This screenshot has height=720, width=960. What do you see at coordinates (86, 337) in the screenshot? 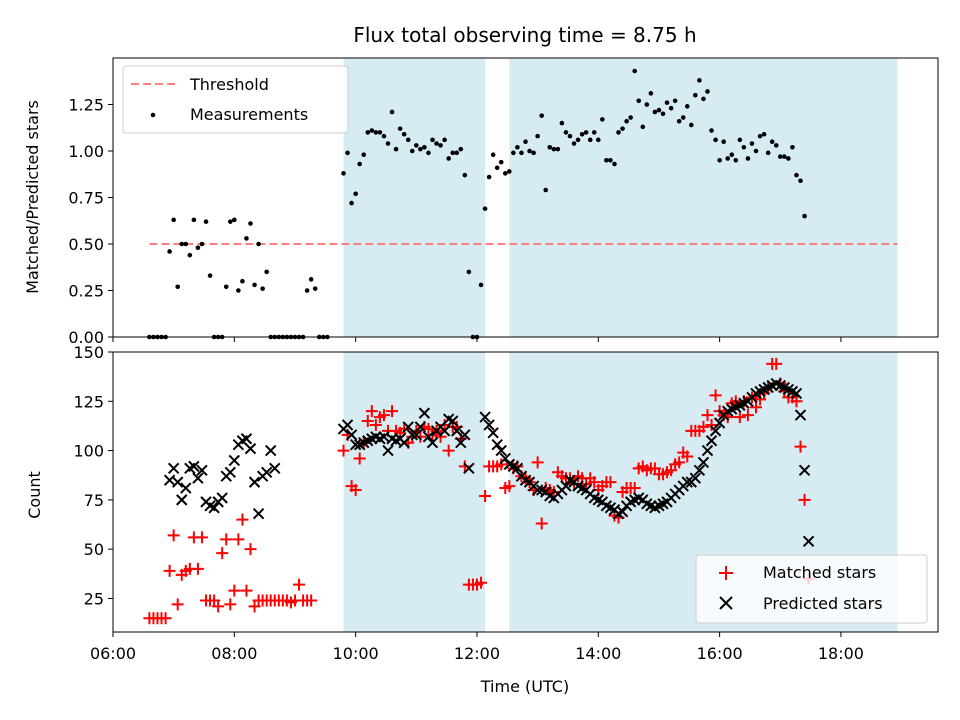
I see `top-y-tick-label: 0.00` at bounding box center [86, 337].